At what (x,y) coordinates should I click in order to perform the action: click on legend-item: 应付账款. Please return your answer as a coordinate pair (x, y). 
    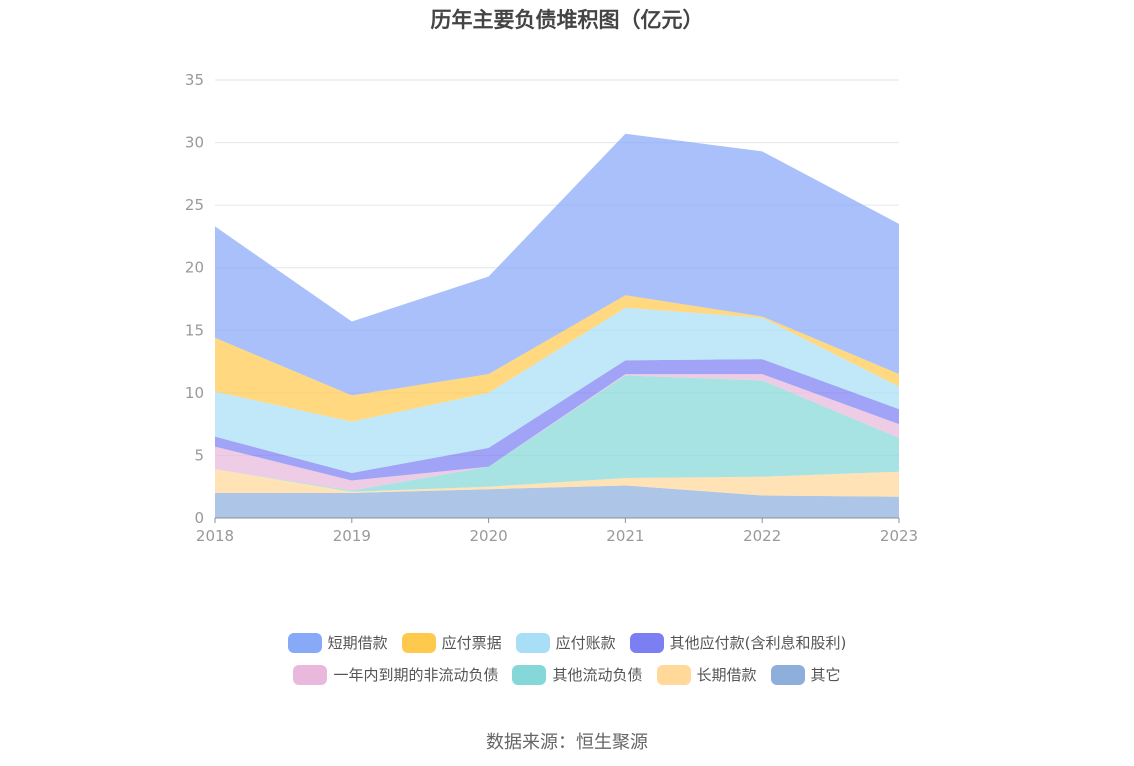
    Looking at the image, I should click on (565, 642).